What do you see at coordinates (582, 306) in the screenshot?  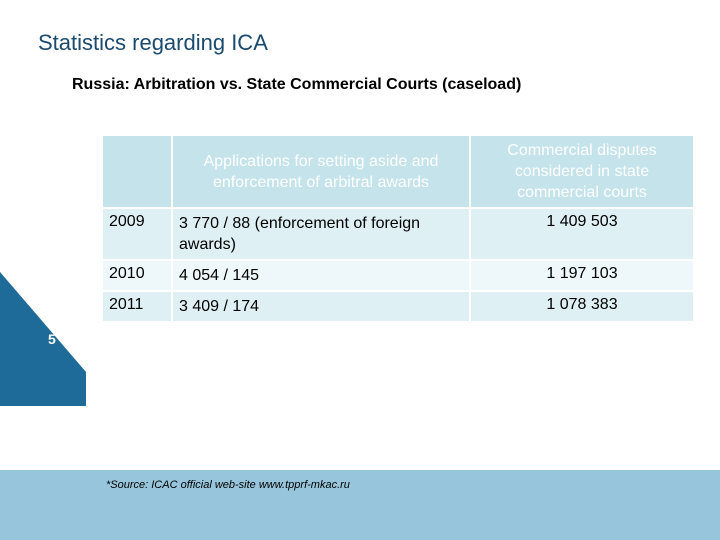 I see `commercial-cell: 1 078 383` at bounding box center [582, 306].